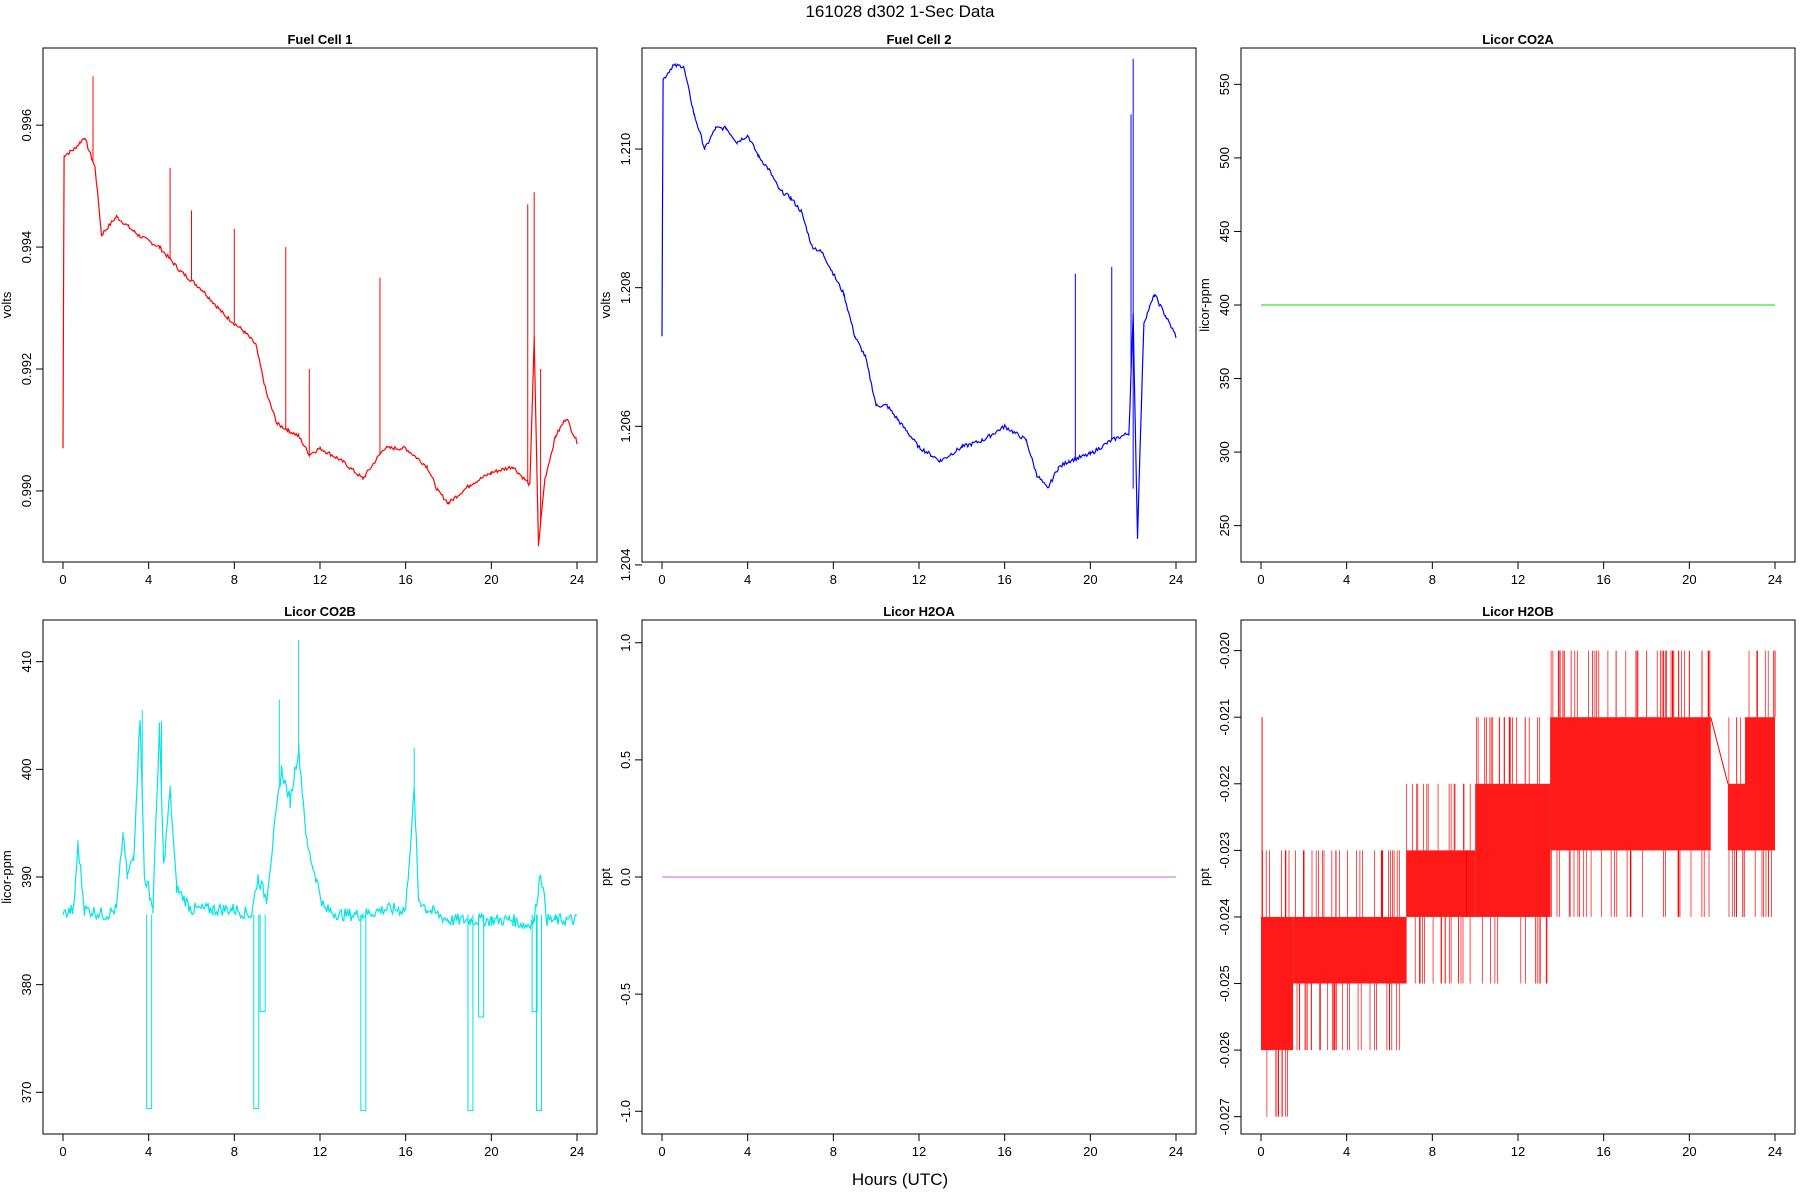  What do you see at coordinates (26, 369) in the screenshot?
I see `y-tick-label: 0.992` at bounding box center [26, 369].